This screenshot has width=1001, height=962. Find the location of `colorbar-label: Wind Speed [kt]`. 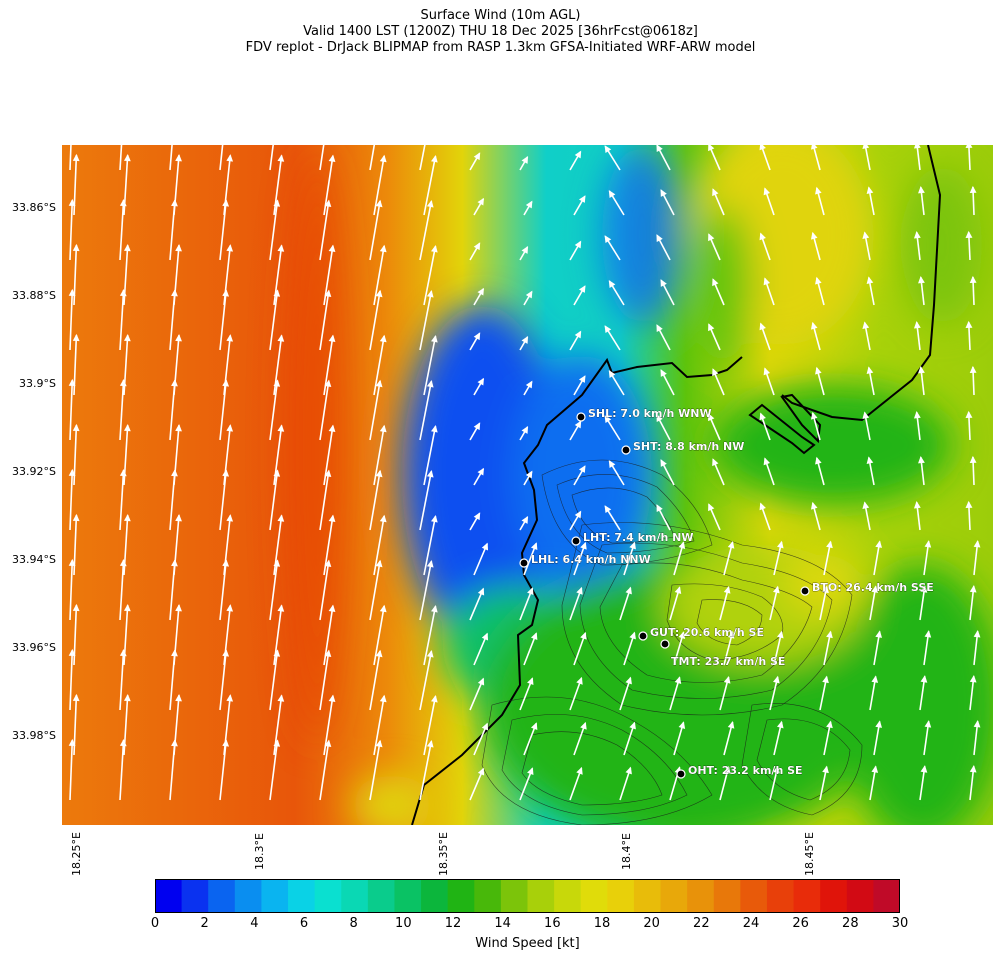

colorbar-label: Wind Speed [kt] is located at coordinates (527, 943).